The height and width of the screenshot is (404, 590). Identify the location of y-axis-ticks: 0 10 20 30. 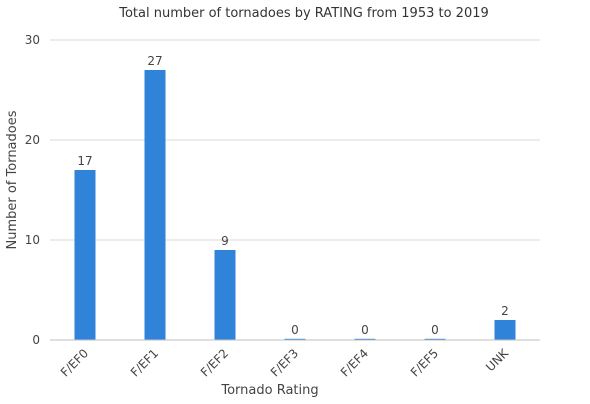
(32, 190).